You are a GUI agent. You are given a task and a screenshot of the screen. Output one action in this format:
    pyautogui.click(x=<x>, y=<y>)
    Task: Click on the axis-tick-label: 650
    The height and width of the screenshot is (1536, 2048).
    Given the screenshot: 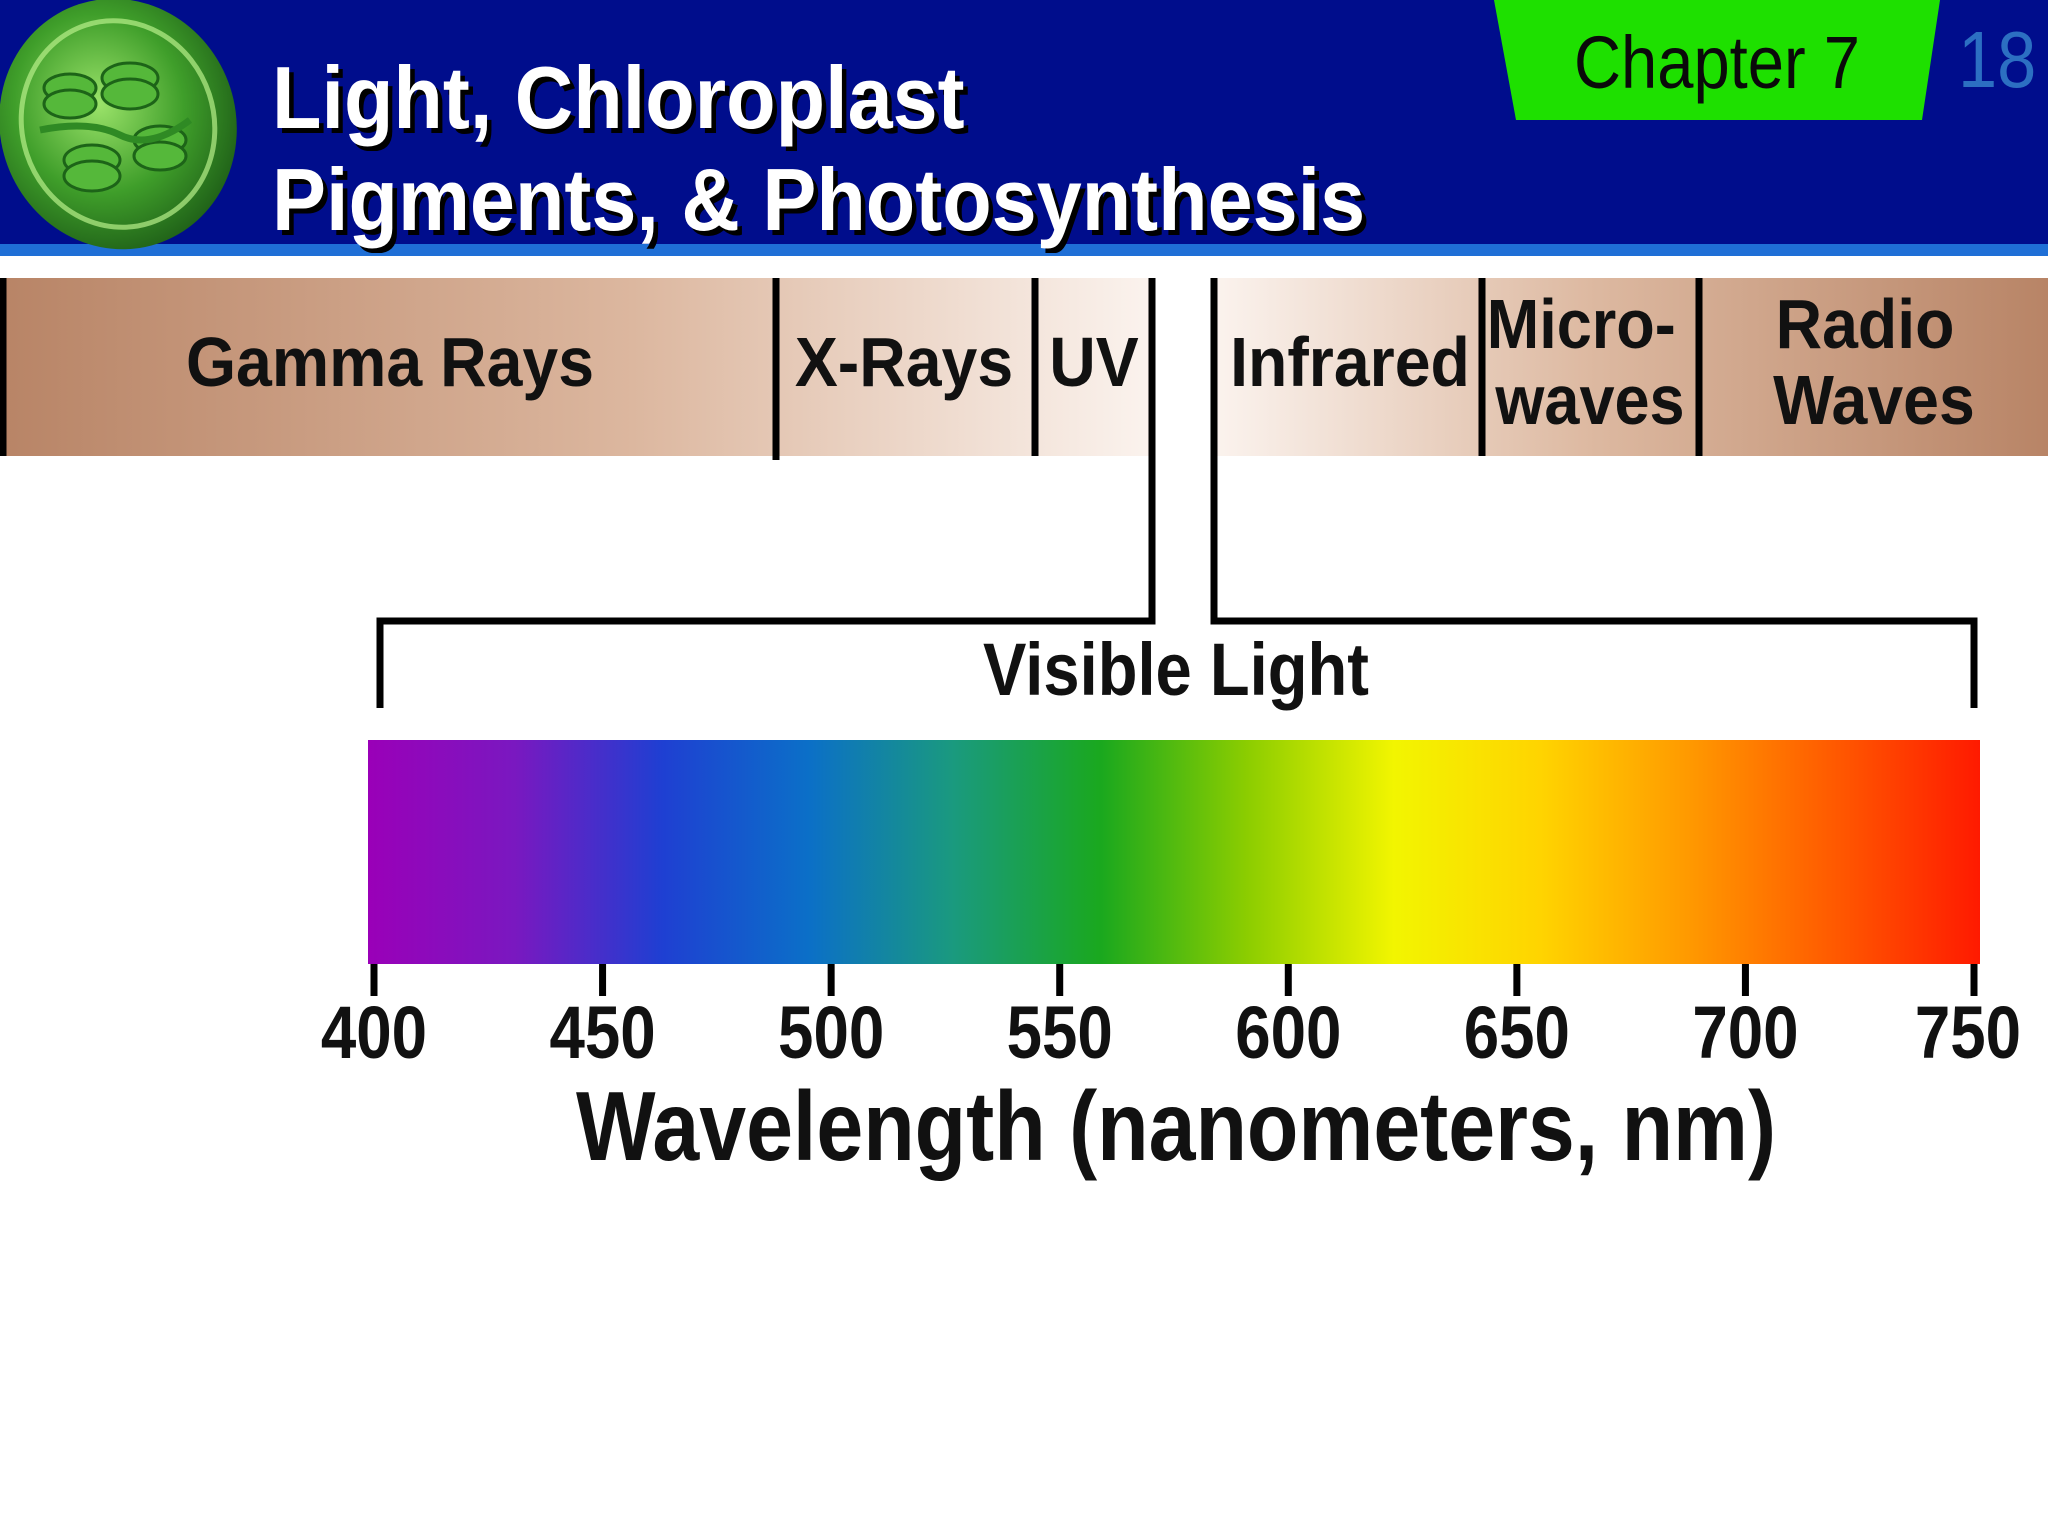 What is the action you would take?
    pyautogui.click(x=1517, y=1033)
    